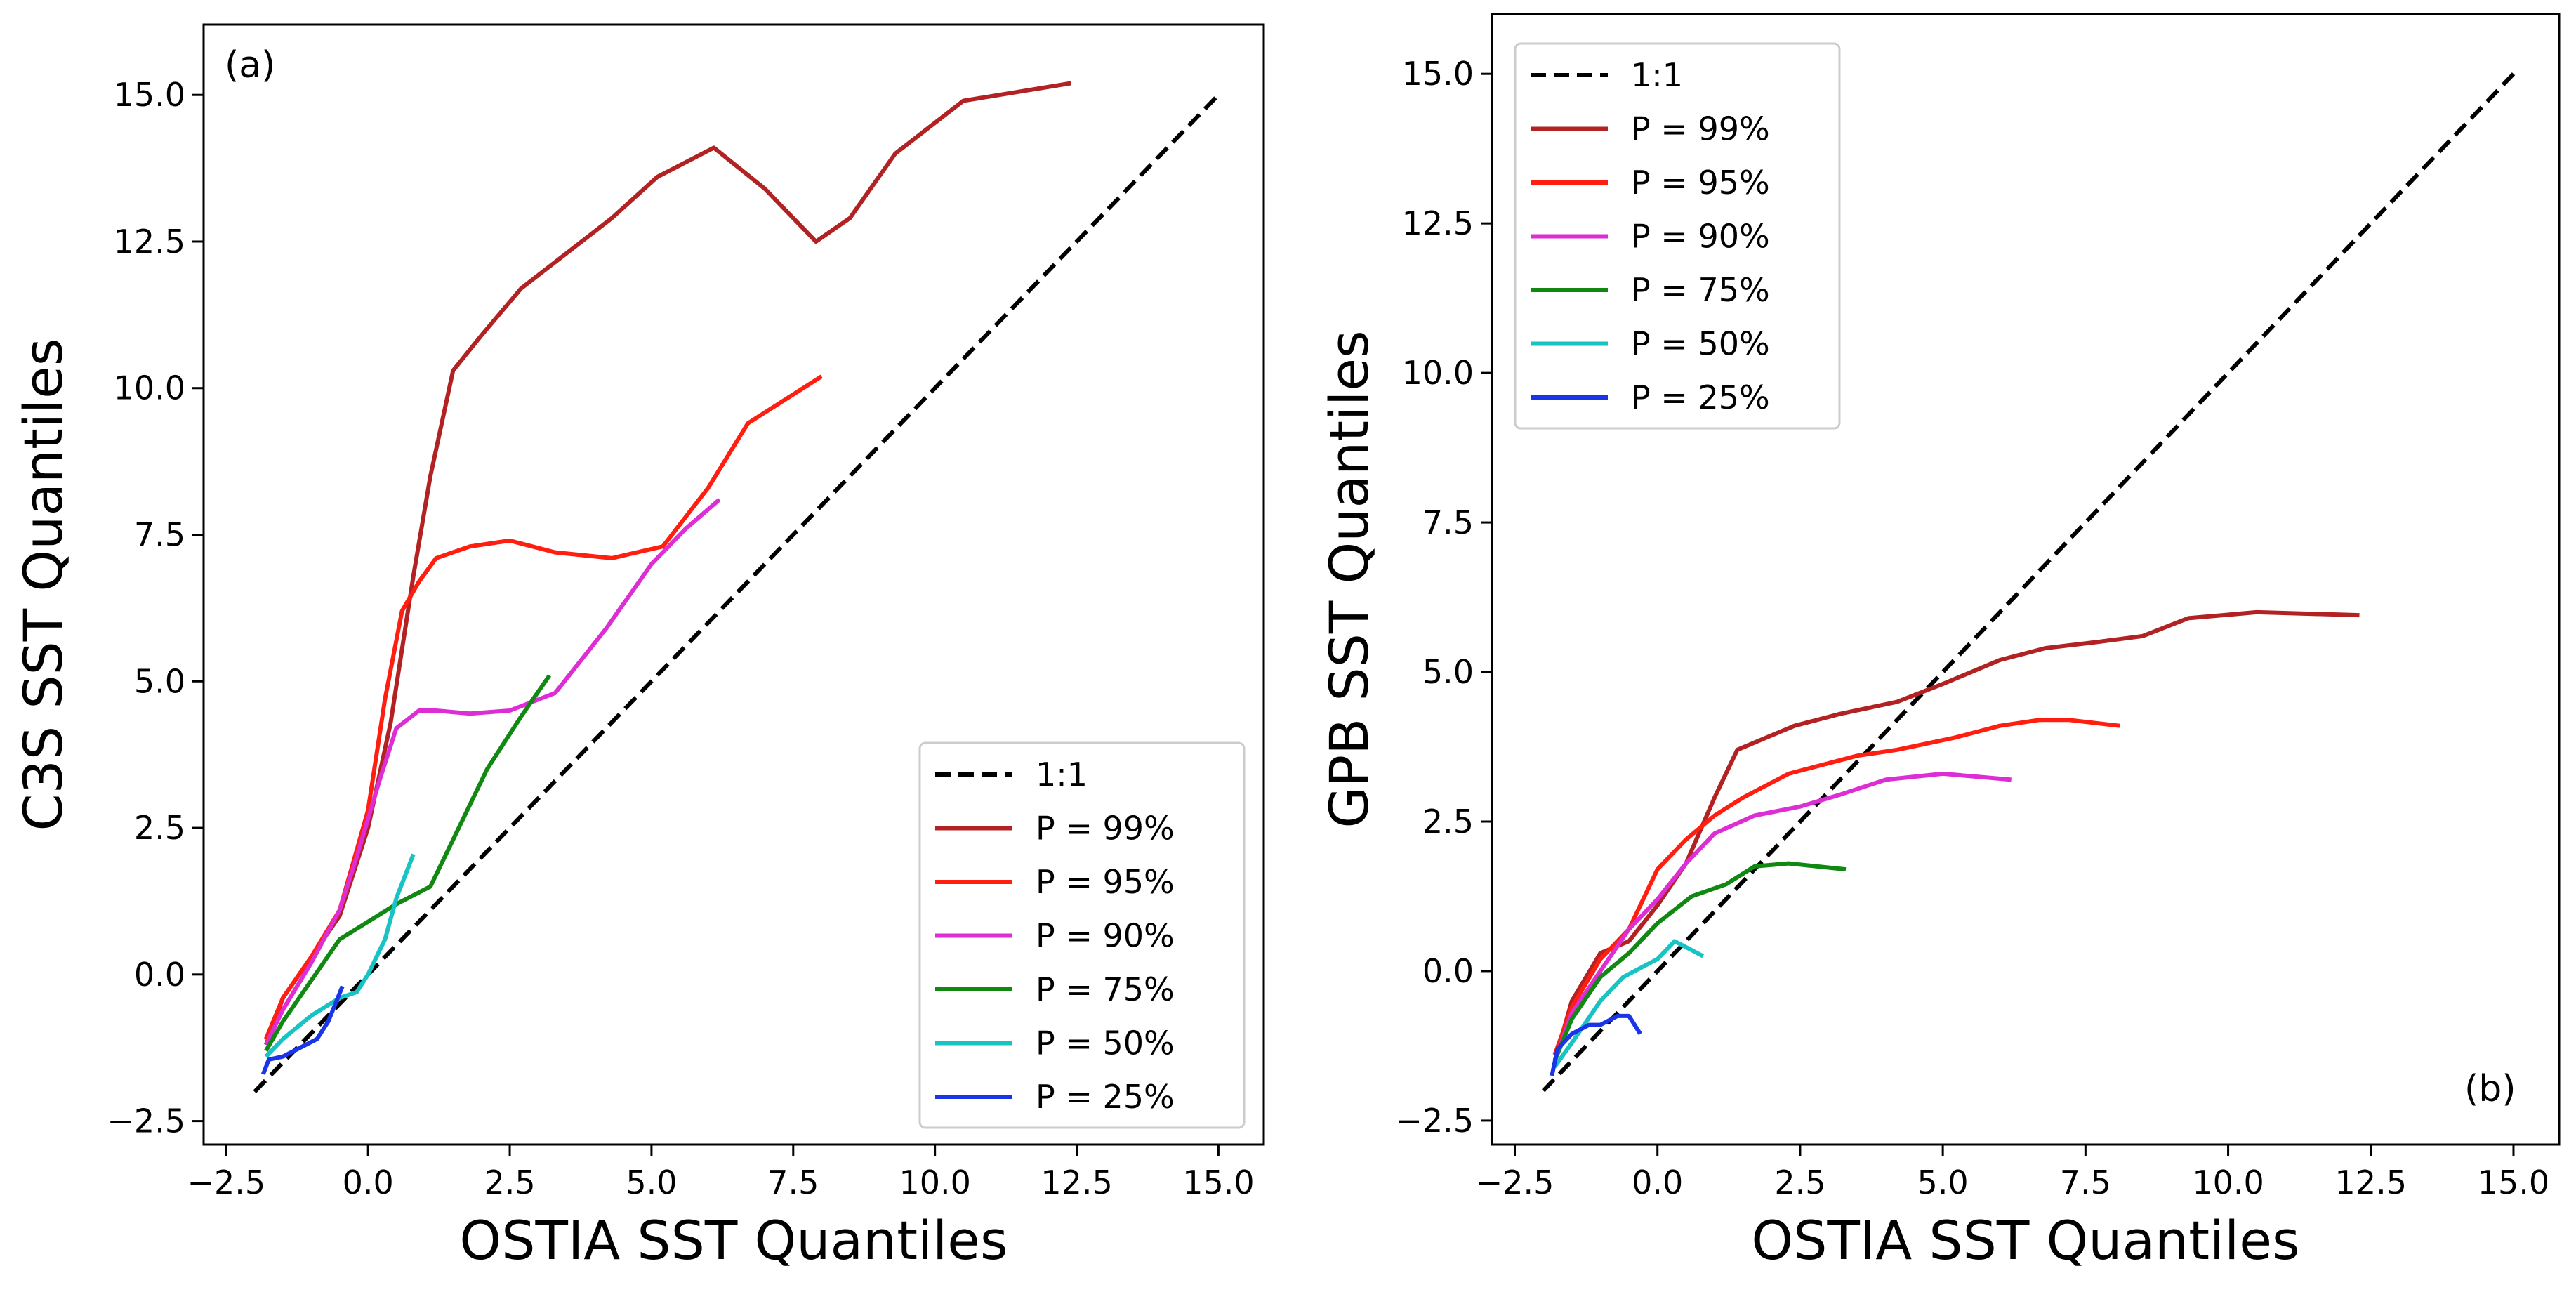 This screenshot has height=1292, width=2576. I want to click on y-axis-label: C3S SST Quantiles, so click(43, 584).